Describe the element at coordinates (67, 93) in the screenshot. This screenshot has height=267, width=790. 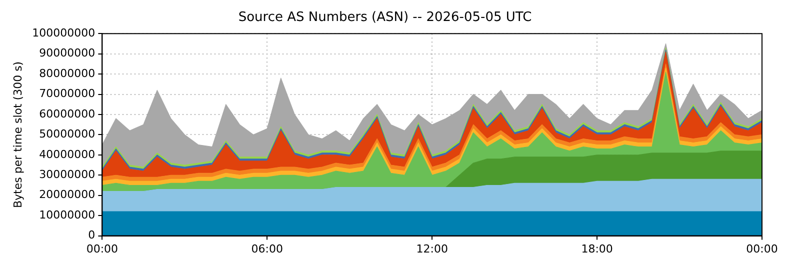
I see `y-tick-label: 70000000` at that location.